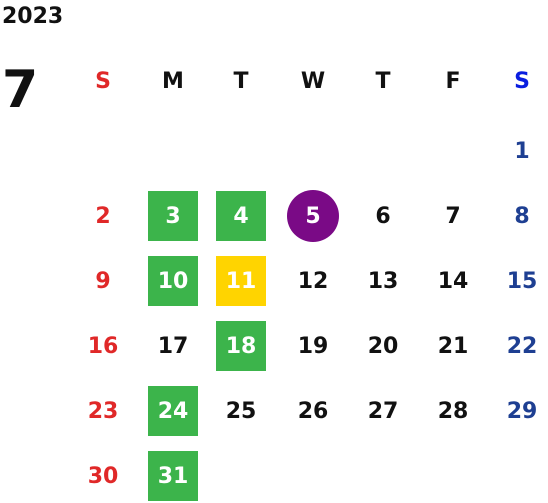 The width and height of the screenshot is (548, 503). Describe the element at coordinates (241, 281) in the screenshot. I see `day-cell: 11` at that location.